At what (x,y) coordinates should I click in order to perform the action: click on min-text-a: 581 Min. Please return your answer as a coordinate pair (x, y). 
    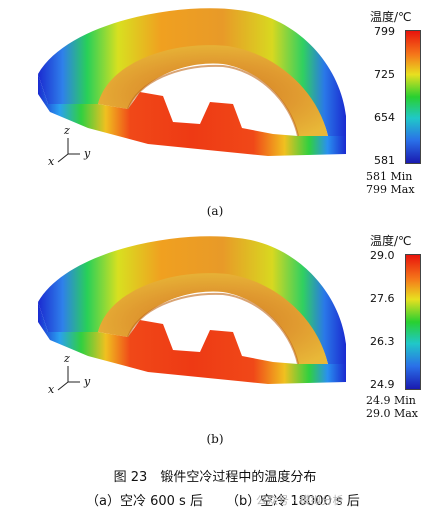
    Looking at the image, I should click on (390, 176).